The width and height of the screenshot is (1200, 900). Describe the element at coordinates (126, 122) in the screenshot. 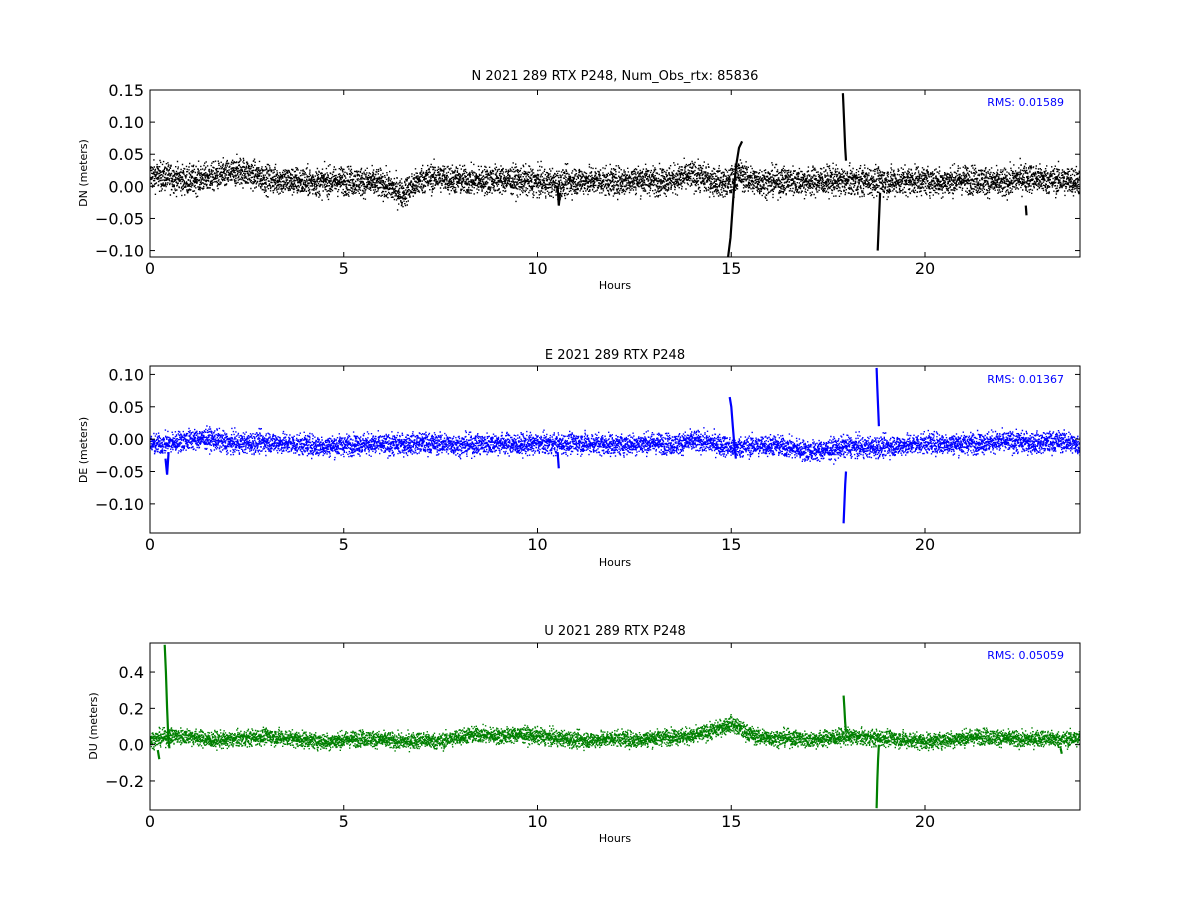

I see `north-y-tick-label: 0.10` at that location.